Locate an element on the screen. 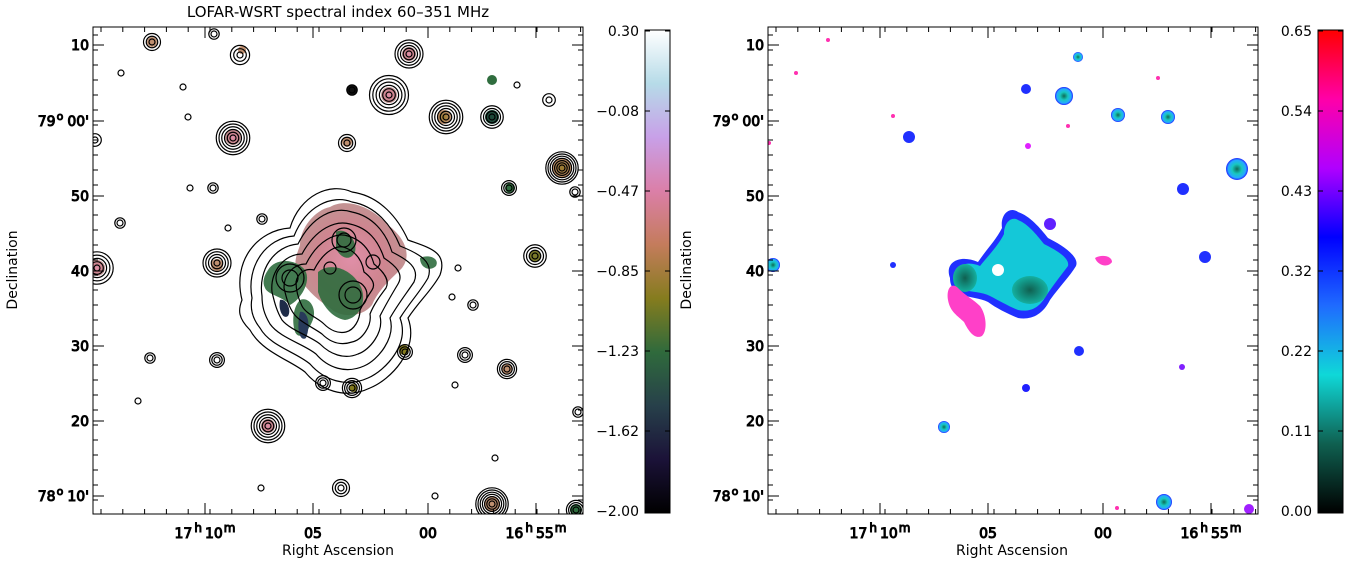 This screenshot has height=563, width=1364. colorbar-tick-label: 0.00 is located at coordinates (1296, 512).